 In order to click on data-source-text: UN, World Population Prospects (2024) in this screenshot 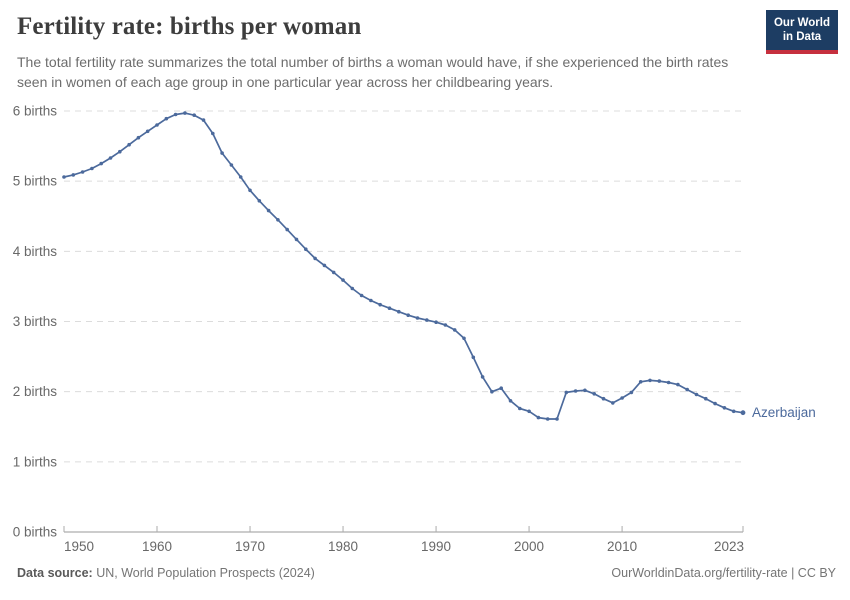, I will do `click(203, 573)`.